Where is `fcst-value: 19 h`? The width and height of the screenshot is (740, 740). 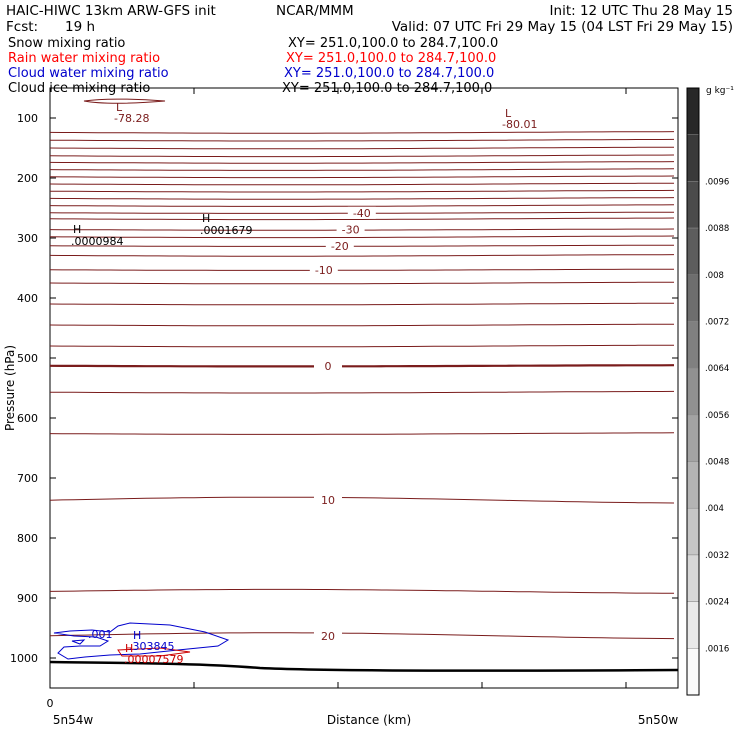 fcst-value: 19 h is located at coordinates (80, 27).